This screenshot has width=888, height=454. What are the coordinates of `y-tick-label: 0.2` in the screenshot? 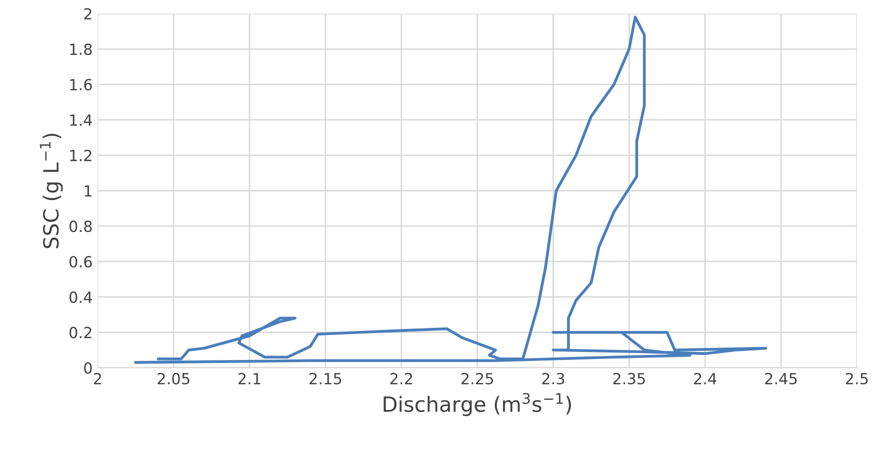 It's located at (81, 332).